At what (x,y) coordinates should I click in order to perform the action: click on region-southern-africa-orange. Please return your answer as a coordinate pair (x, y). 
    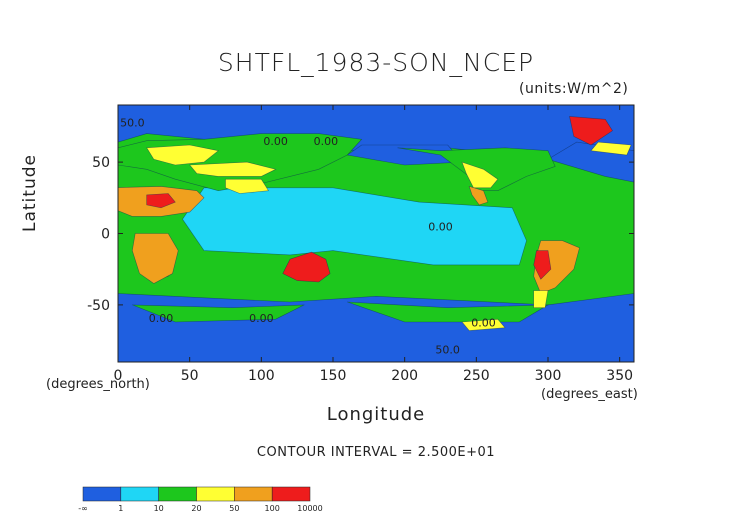
    Looking at the image, I should click on (155, 258).